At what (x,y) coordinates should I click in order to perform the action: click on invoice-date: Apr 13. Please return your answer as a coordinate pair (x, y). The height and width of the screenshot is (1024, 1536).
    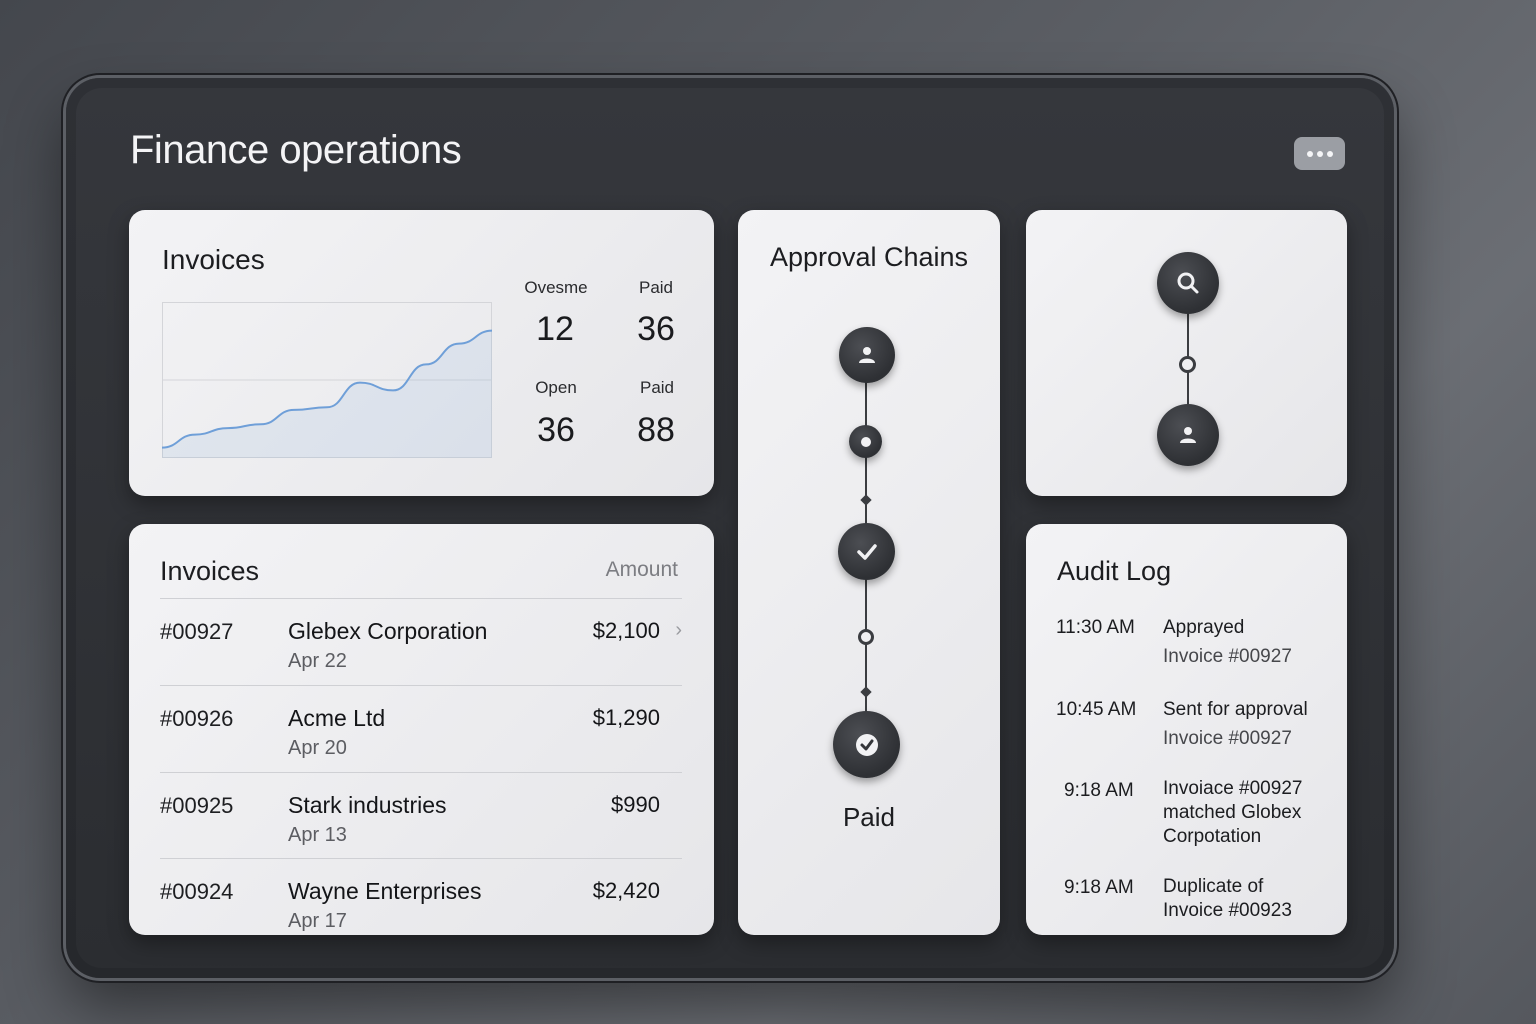
    Looking at the image, I should click on (317, 835).